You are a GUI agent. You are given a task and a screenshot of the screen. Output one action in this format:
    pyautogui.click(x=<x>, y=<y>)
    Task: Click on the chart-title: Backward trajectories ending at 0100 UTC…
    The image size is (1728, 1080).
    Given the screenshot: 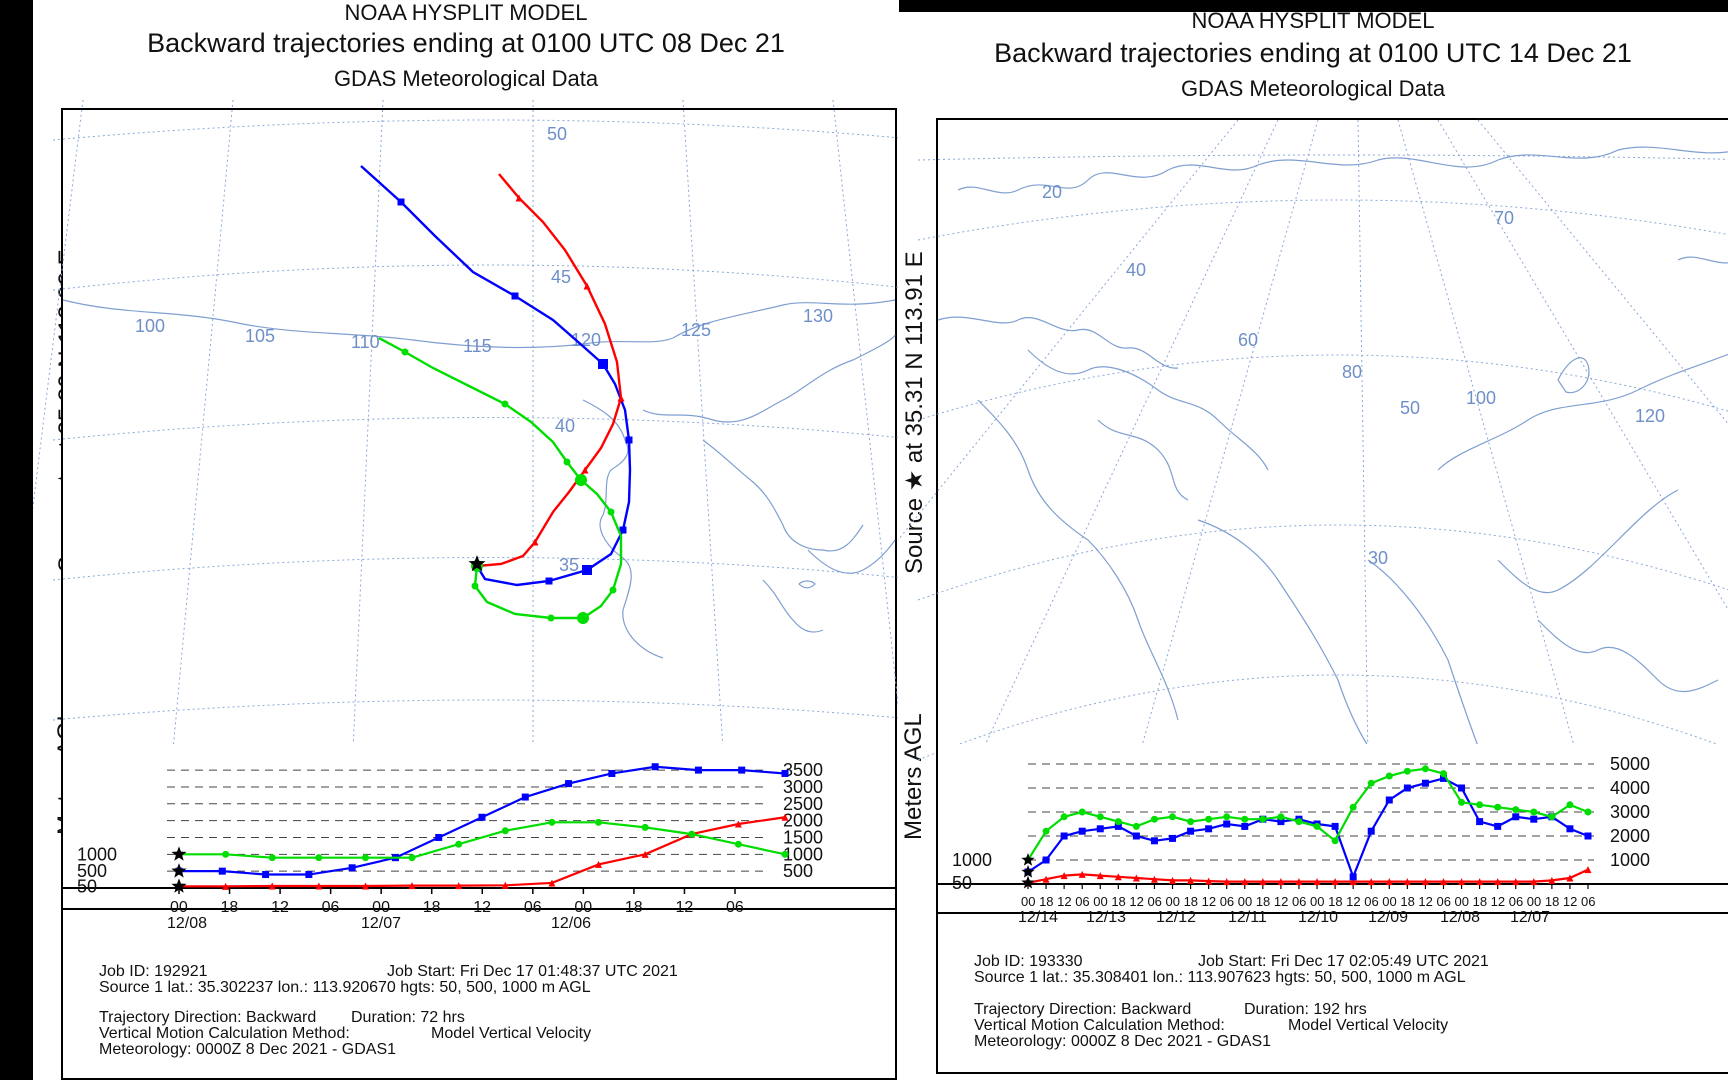 What is the action you would take?
    pyautogui.click(x=466, y=43)
    